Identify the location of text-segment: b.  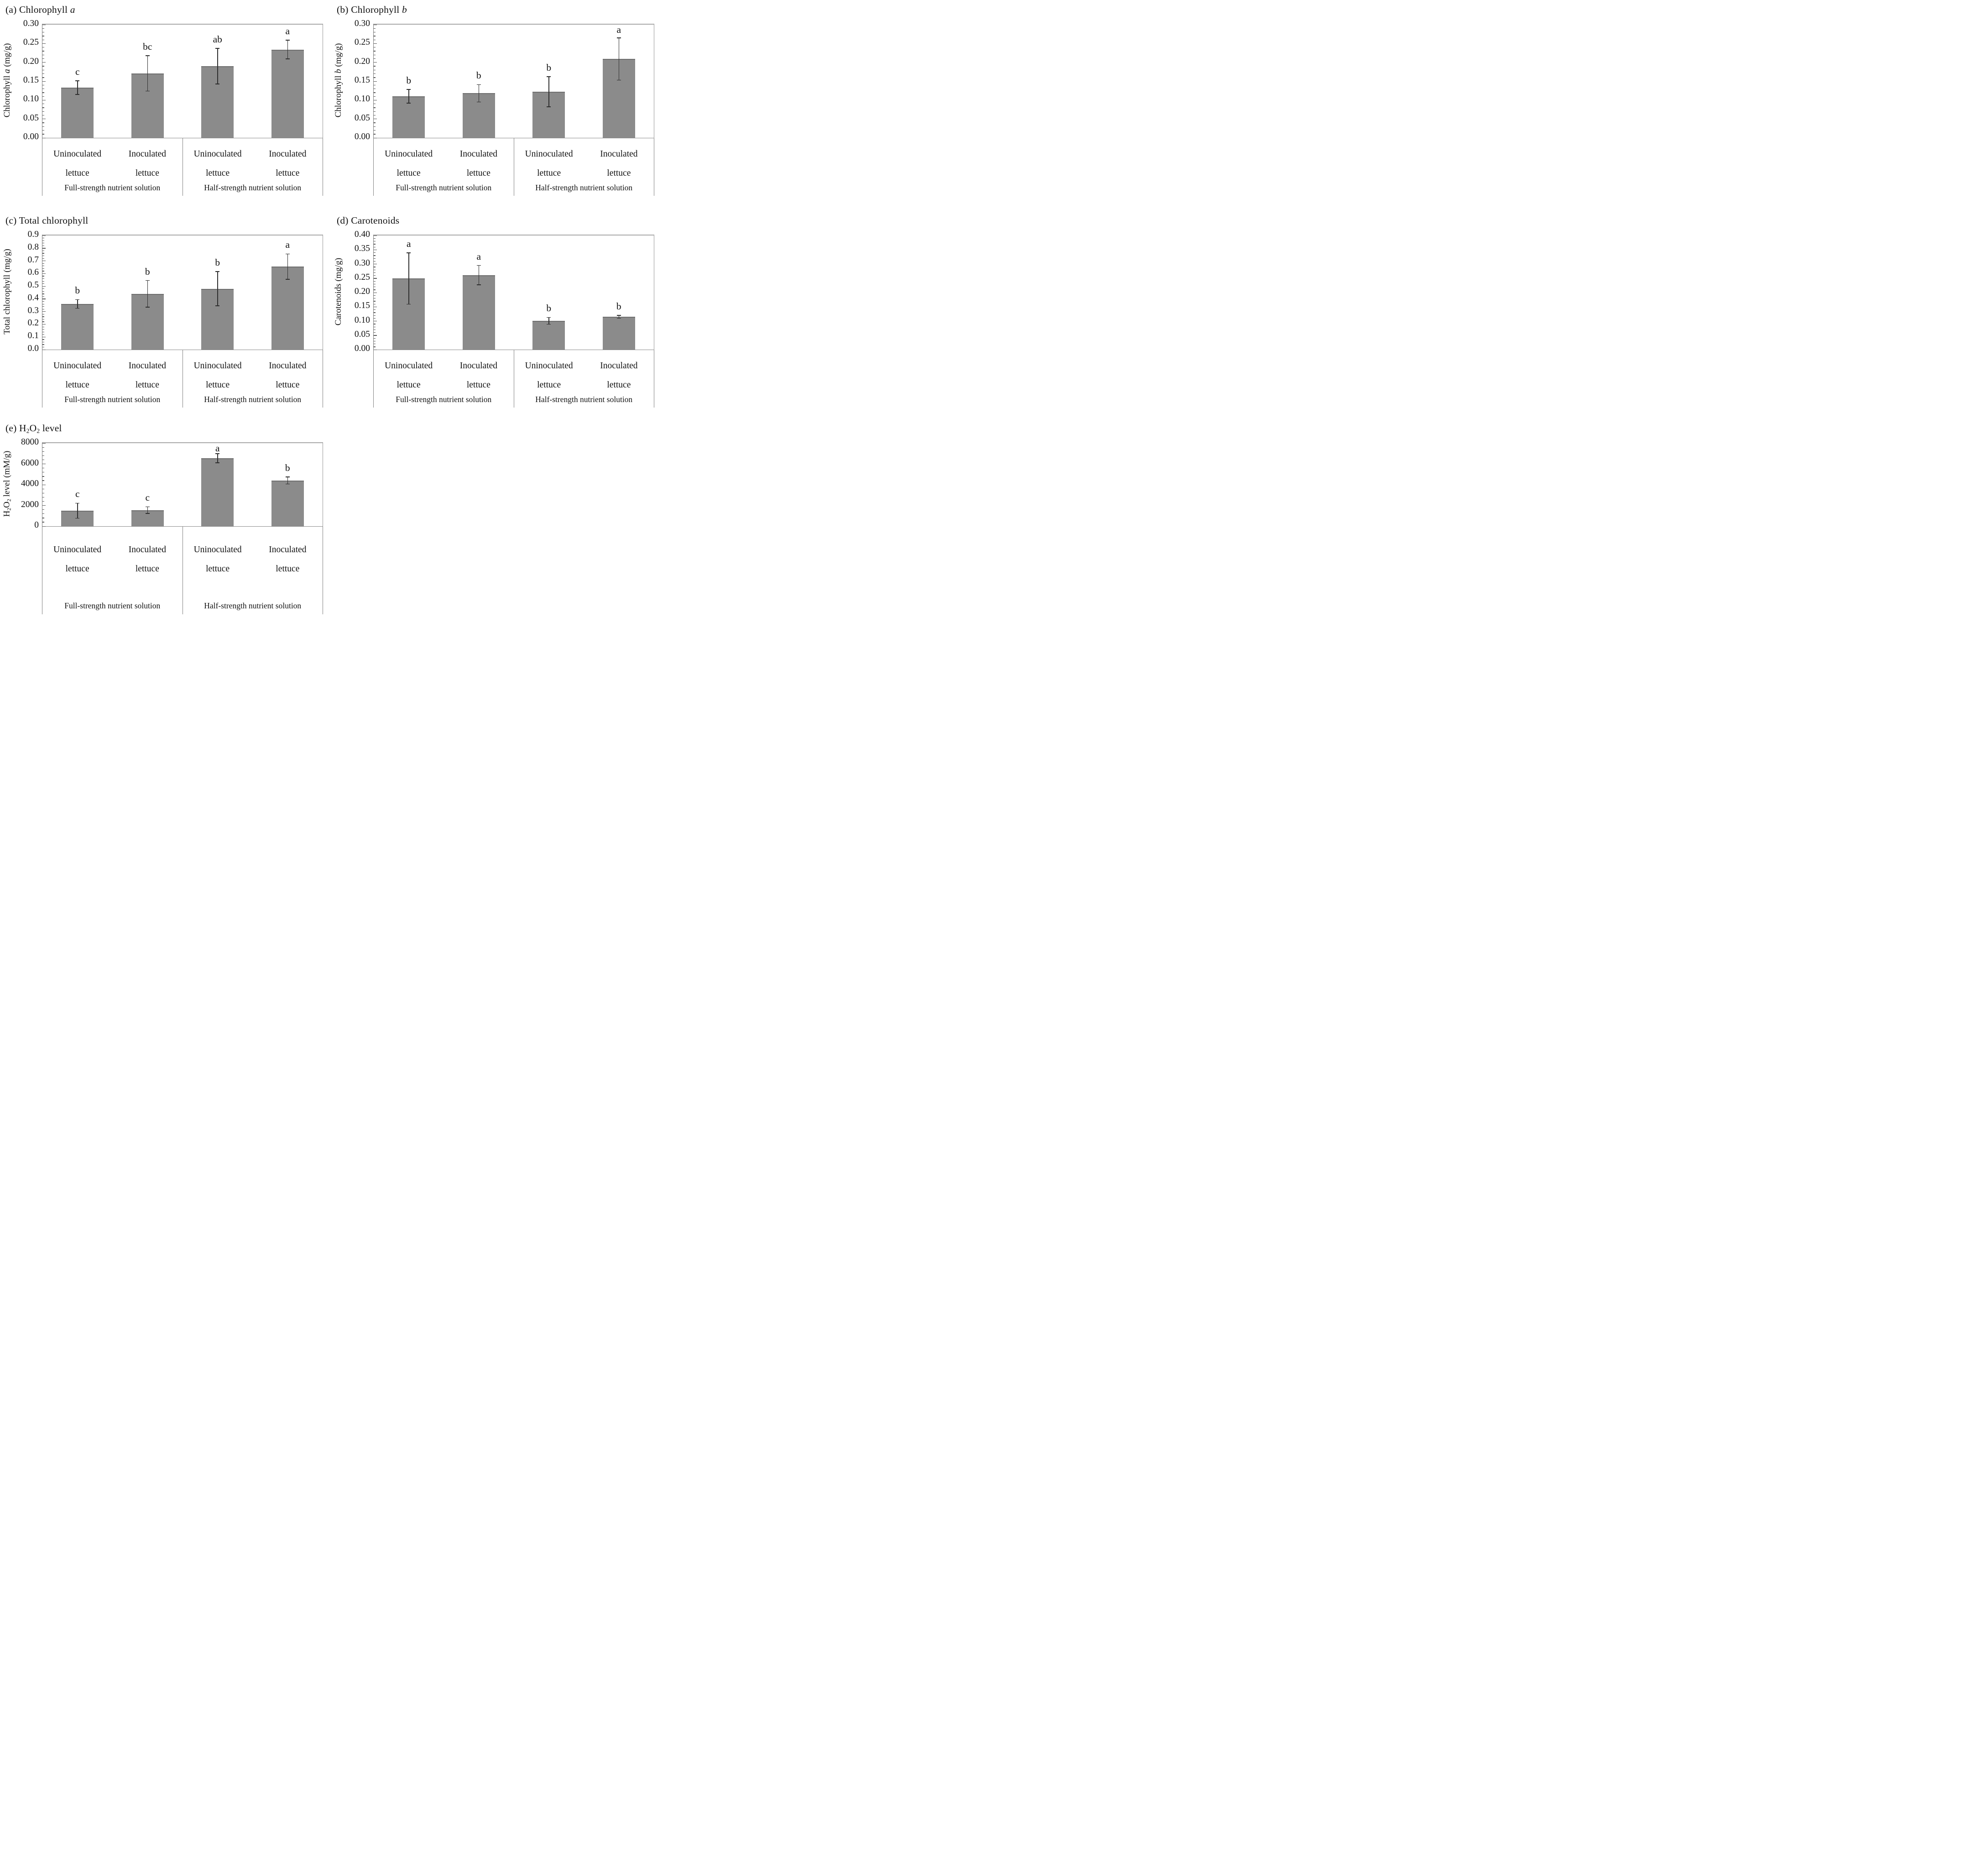
(338, 71).